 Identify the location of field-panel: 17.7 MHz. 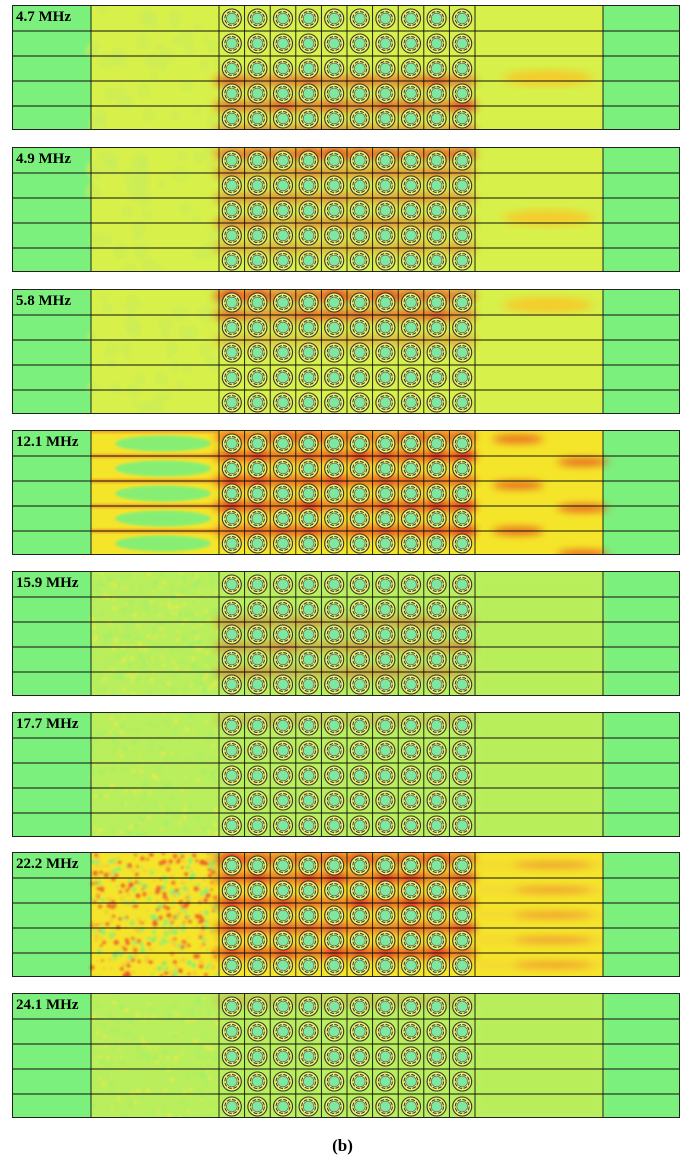
(346, 774).